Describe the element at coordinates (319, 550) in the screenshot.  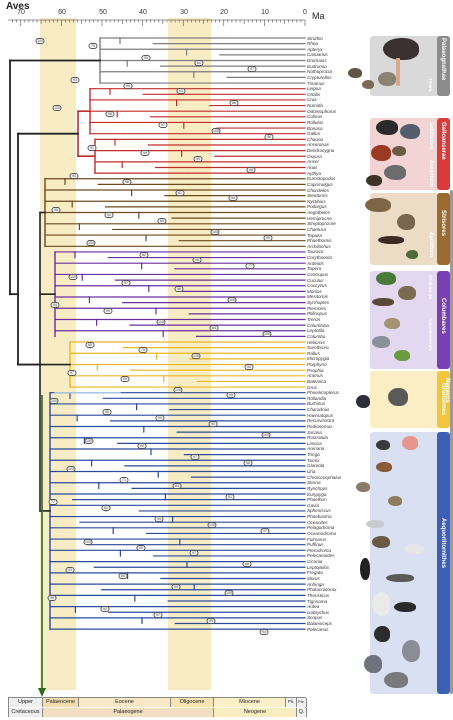
I see `taxon-label: Pterodroma` at that location.